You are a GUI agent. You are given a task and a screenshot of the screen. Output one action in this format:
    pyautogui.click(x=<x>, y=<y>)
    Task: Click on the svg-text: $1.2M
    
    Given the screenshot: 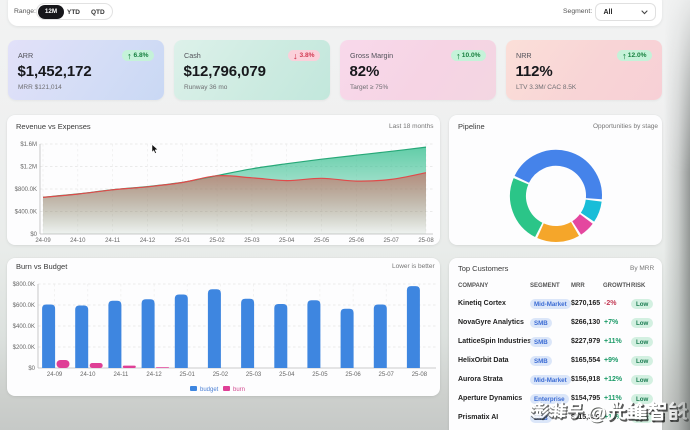 What is the action you would take?
    pyautogui.click(x=28, y=168)
    